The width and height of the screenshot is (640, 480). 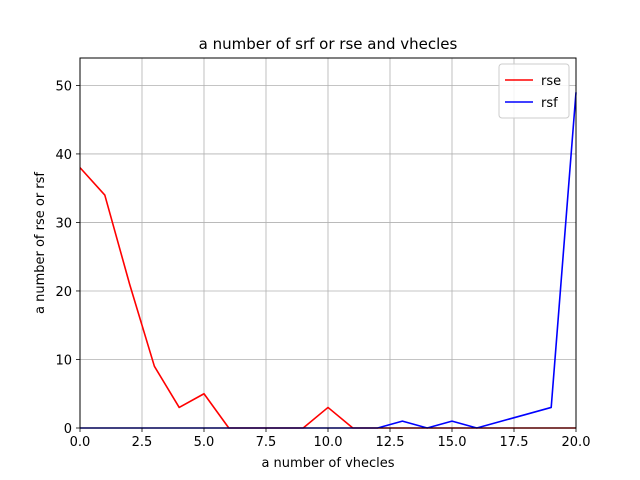 What do you see at coordinates (266, 442) in the screenshot?
I see `x-tick-label: 7.5` at bounding box center [266, 442].